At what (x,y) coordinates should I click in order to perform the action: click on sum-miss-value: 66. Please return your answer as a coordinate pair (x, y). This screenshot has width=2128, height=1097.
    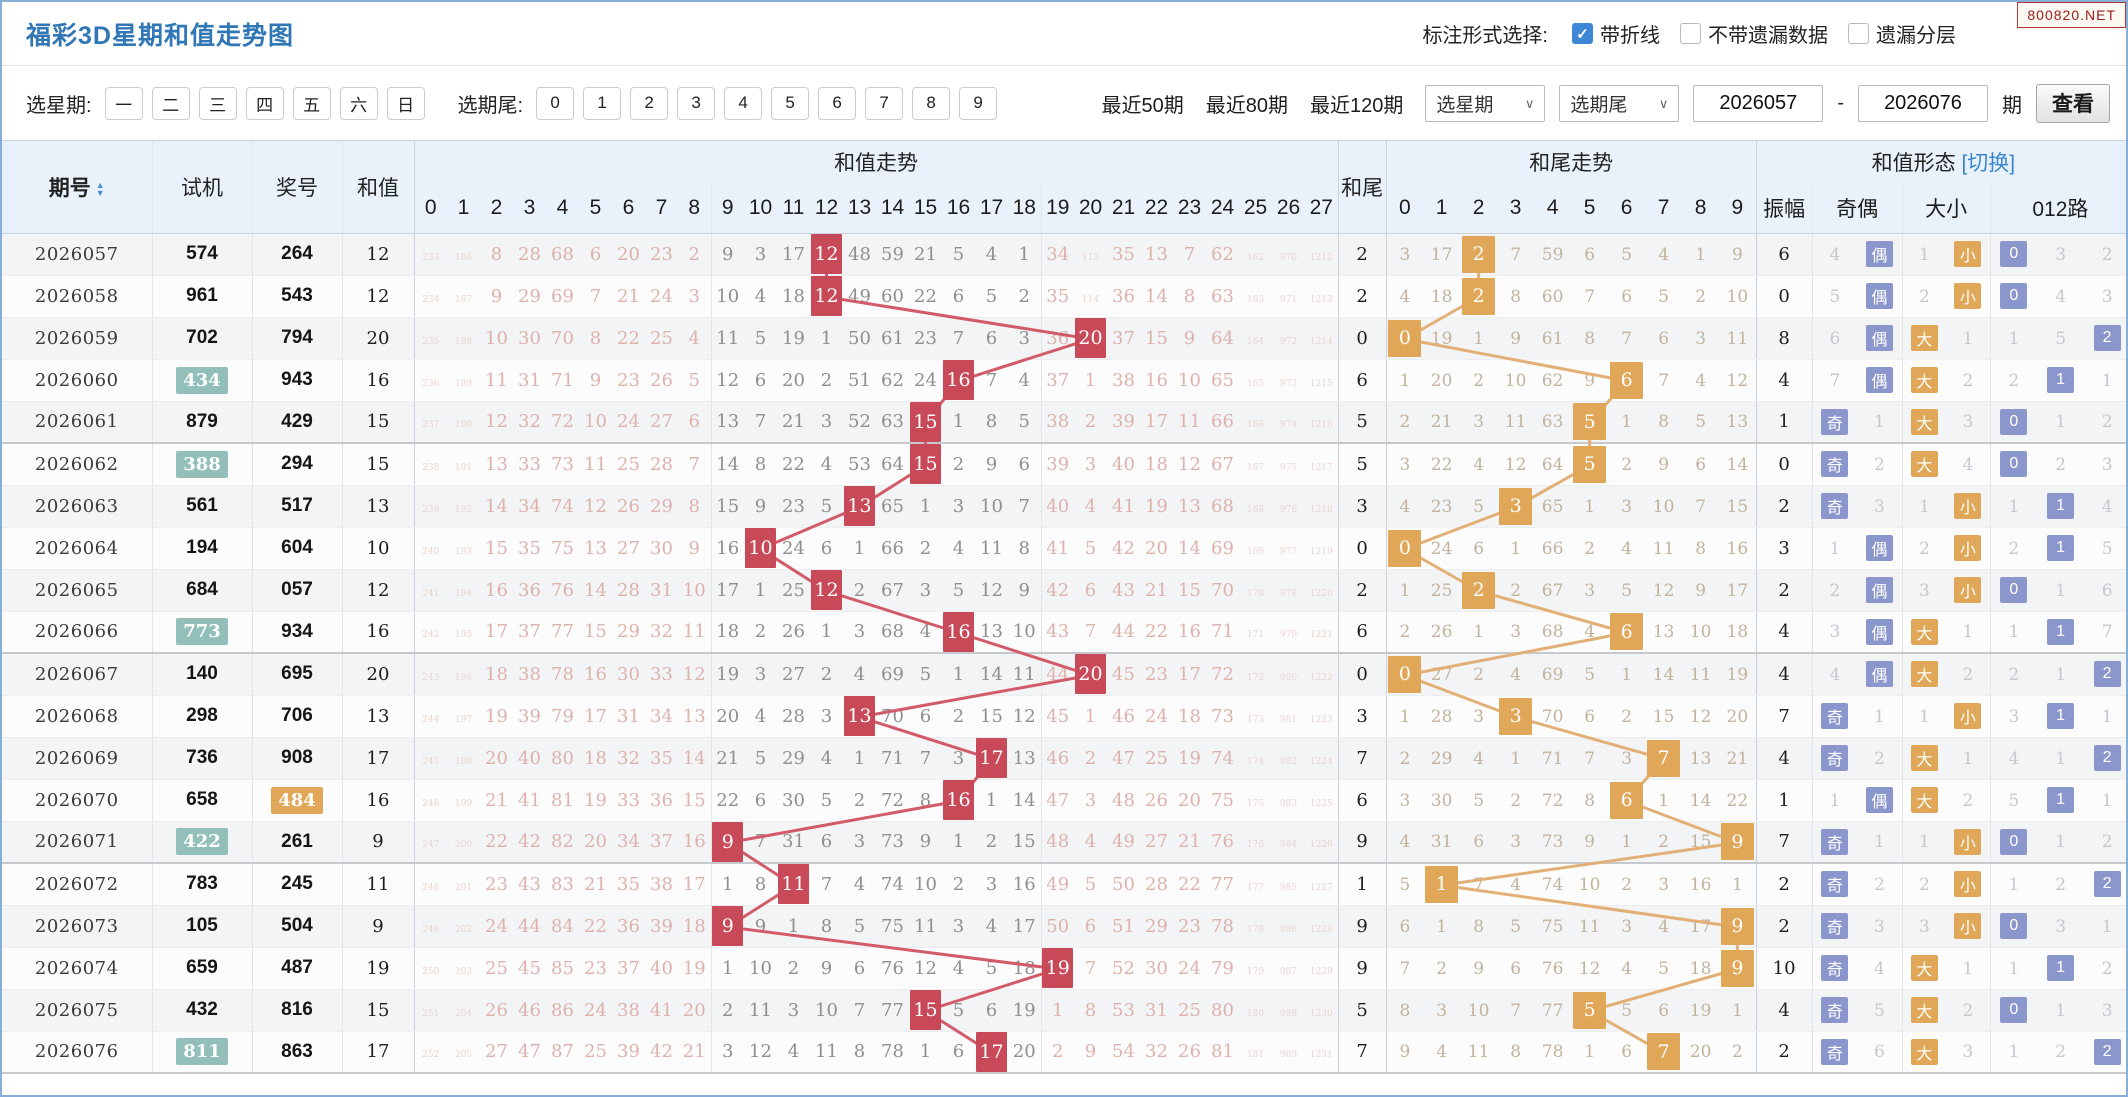
    Looking at the image, I should click on (1222, 422).